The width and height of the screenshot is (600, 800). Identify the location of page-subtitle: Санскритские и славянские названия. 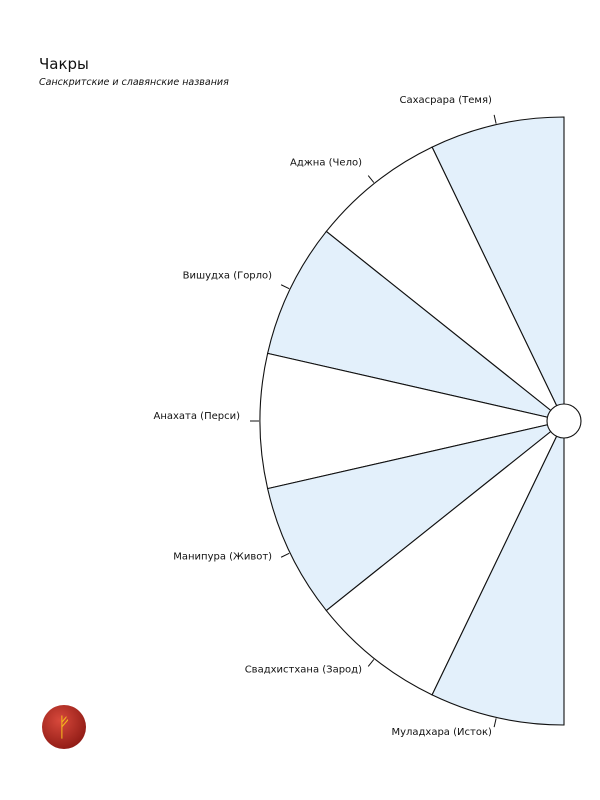
(134, 82).